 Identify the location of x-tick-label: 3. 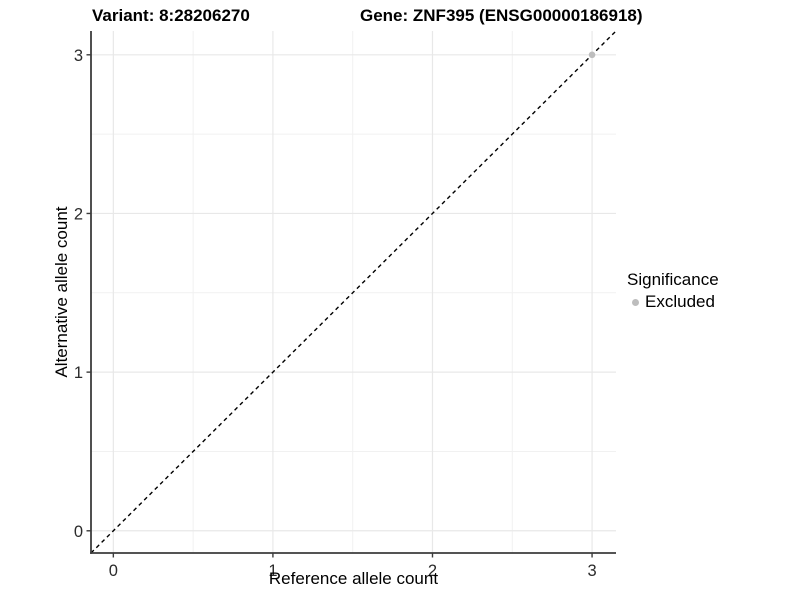
(591, 571).